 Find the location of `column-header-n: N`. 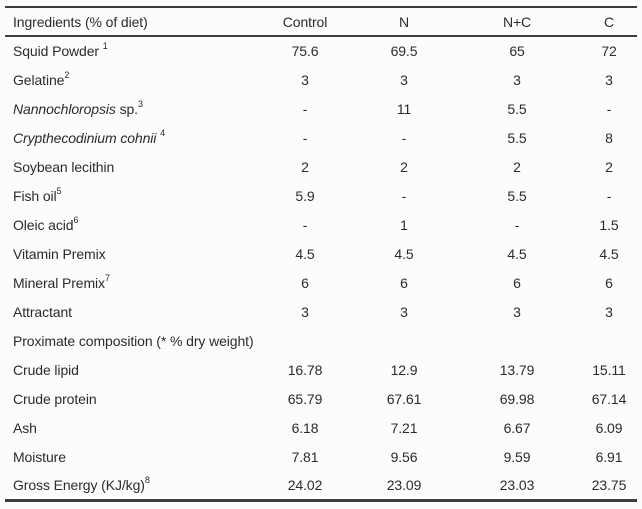

column-header-n: N is located at coordinates (403, 21).